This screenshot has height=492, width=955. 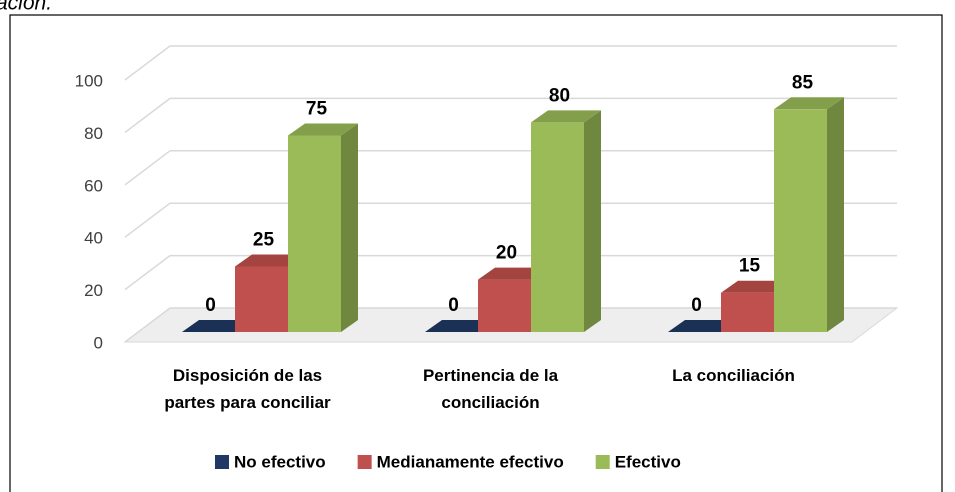 I want to click on value-label: 25, so click(x=264, y=240).